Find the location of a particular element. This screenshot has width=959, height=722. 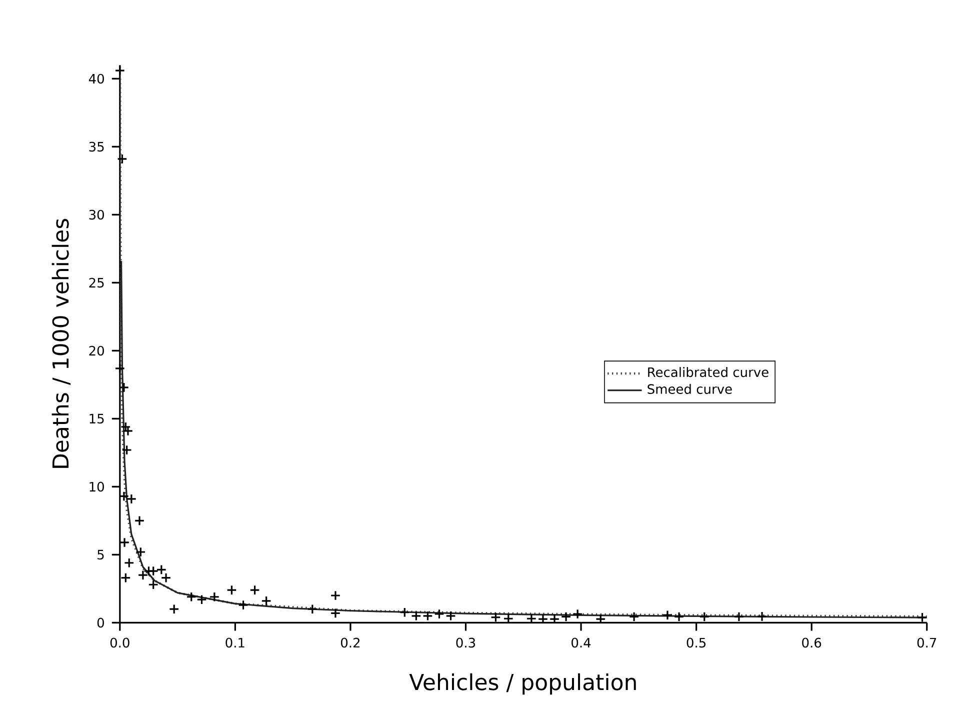

y-tick-label: 35 is located at coordinates (96, 147).